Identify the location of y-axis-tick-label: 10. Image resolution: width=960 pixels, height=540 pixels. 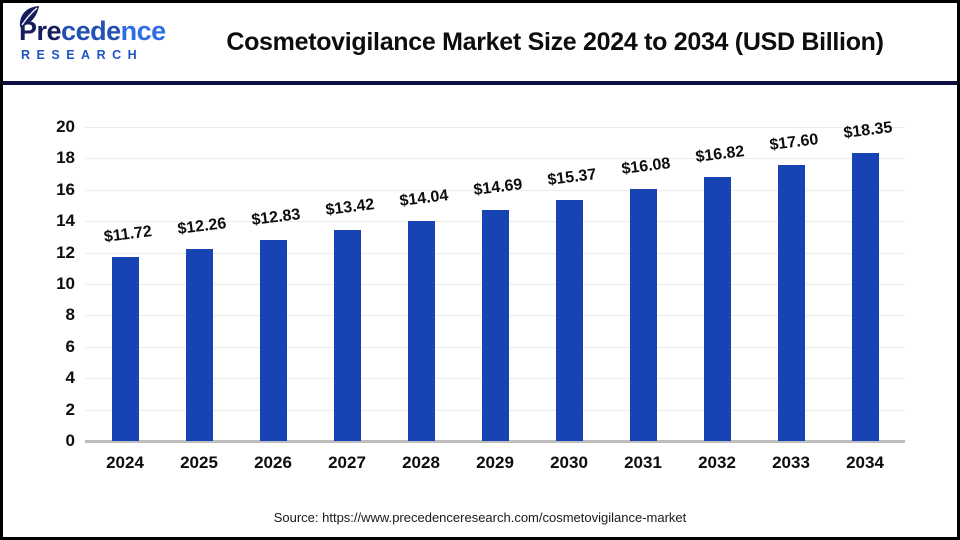
(65, 283).